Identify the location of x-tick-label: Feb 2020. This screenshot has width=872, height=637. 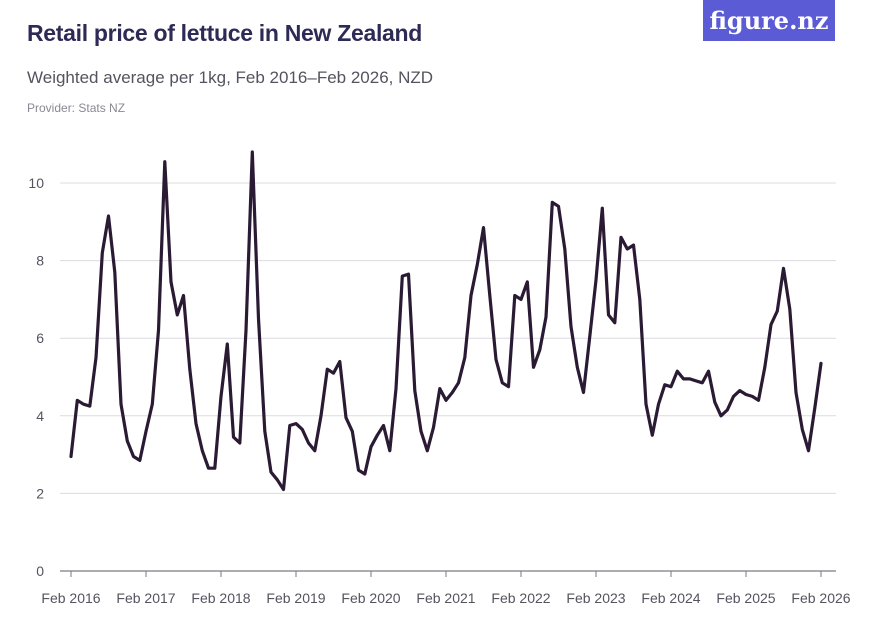
(370, 598).